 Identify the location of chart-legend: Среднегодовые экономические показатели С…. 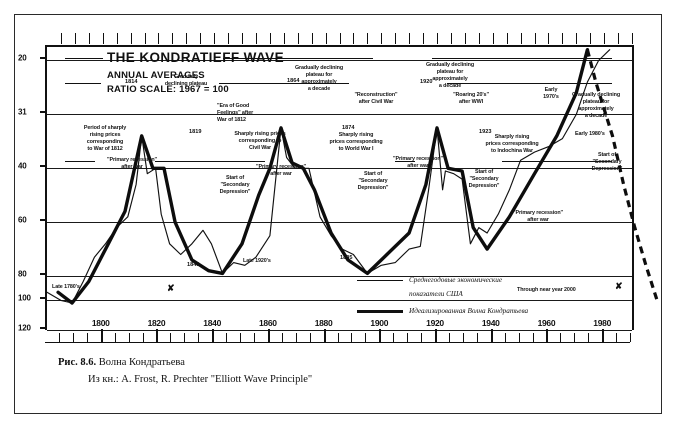
(492, 295).